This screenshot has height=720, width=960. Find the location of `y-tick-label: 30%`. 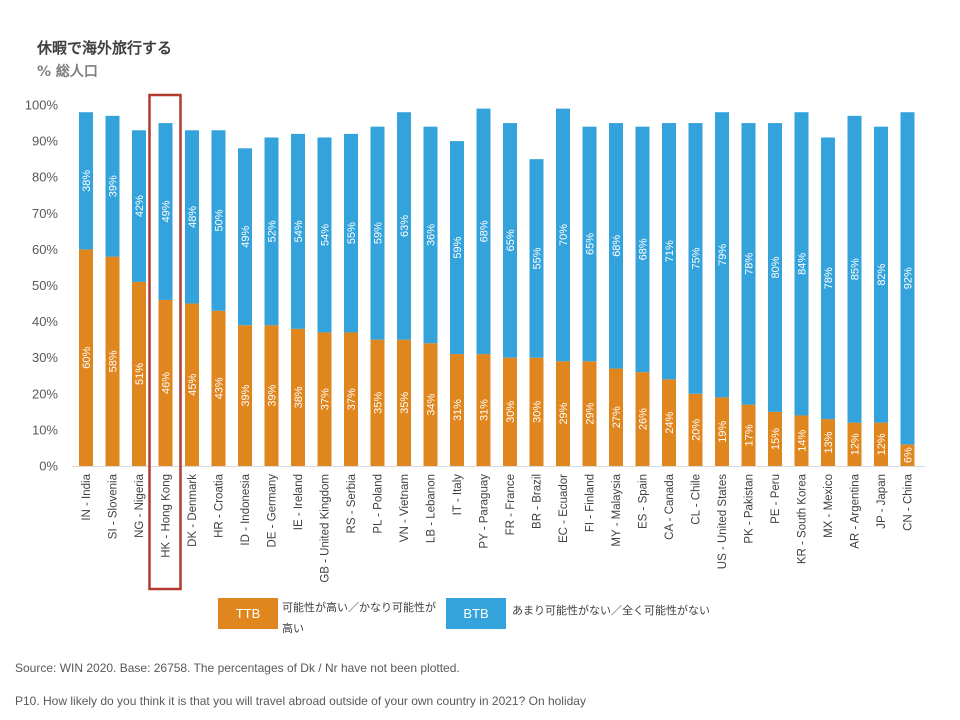

y-tick-label: 30% is located at coordinates (45, 357).